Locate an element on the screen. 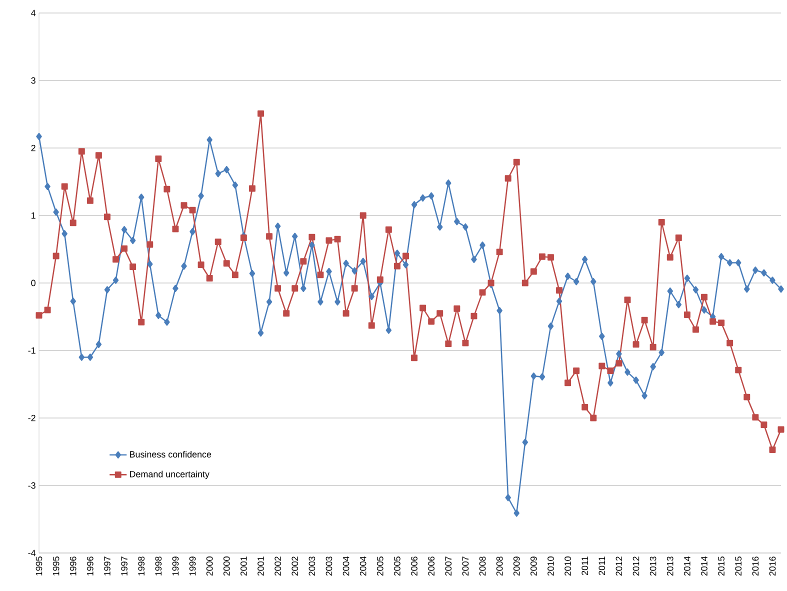 The width and height of the screenshot is (787, 591). y-tick-label: 0 is located at coordinates (33, 283).